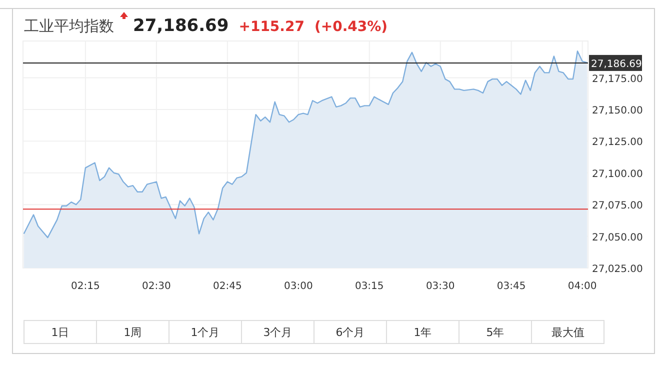 This screenshot has height=367, width=668. Describe the element at coordinates (60, 332) in the screenshot. I see `text: 1日` at that location.